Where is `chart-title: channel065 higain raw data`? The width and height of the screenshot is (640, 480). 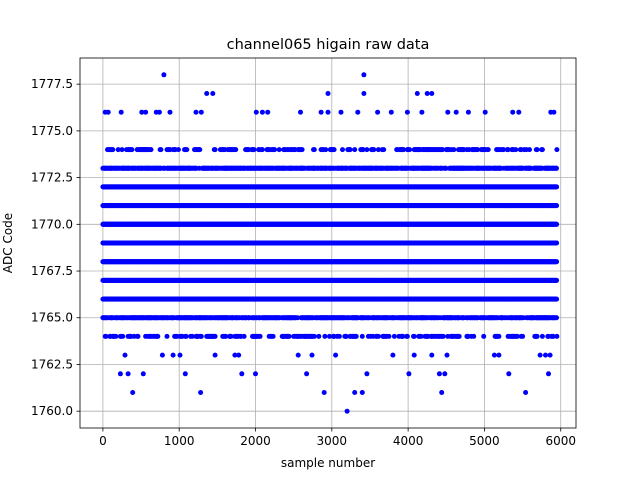
chart-title: channel065 higain raw data is located at coordinates (328, 45).